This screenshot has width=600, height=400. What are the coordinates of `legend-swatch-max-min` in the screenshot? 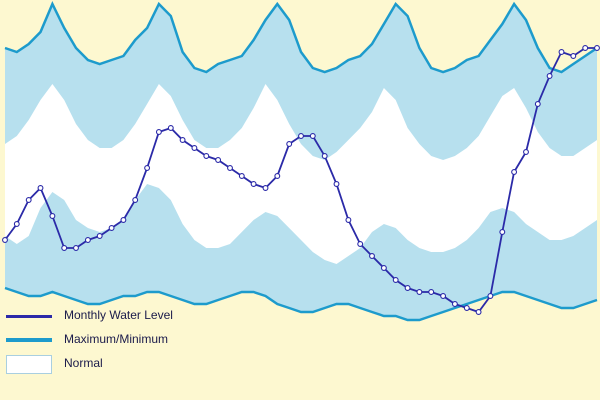 It's located at (29, 340).